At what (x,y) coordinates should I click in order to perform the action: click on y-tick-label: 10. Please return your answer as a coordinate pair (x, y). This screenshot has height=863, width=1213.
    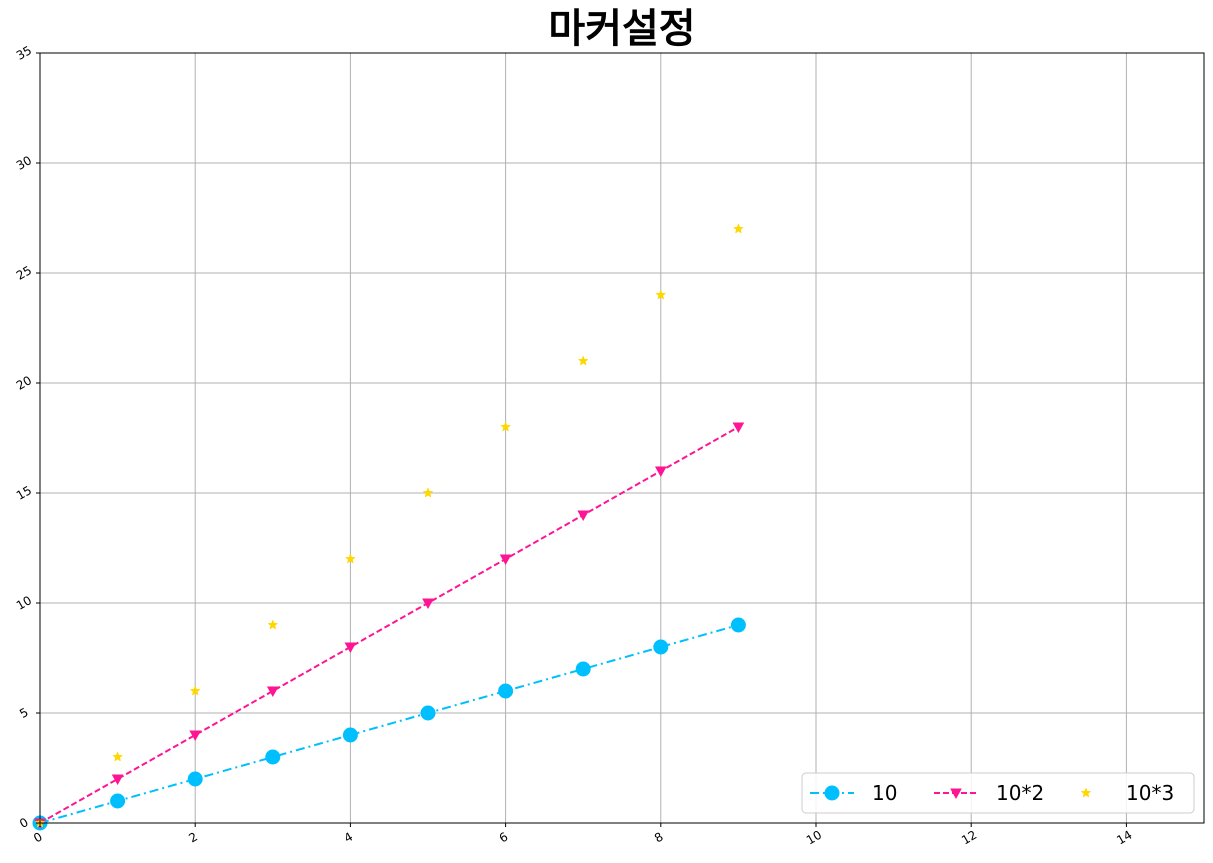
    Looking at the image, I should click on (24, 603).